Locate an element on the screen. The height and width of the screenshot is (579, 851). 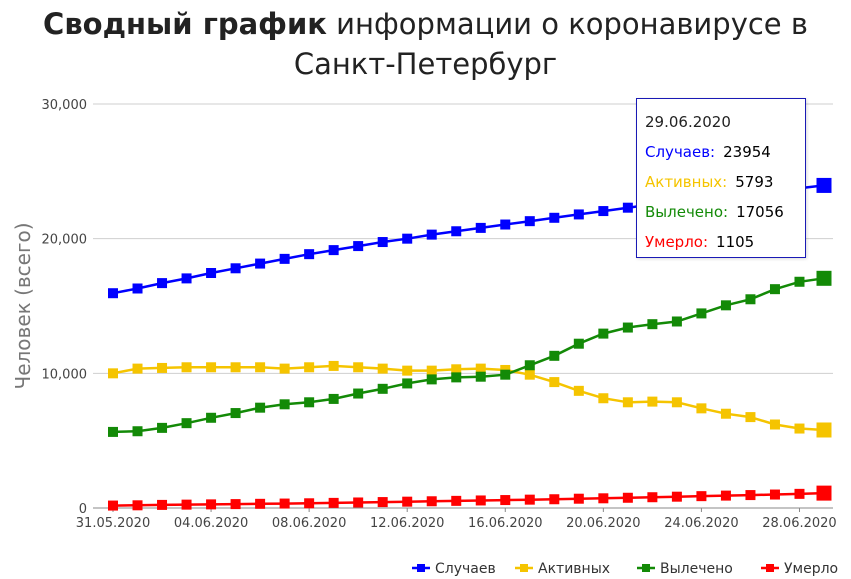
x-tick-label: 12.06.2020 is located at coordinates (407, 523).